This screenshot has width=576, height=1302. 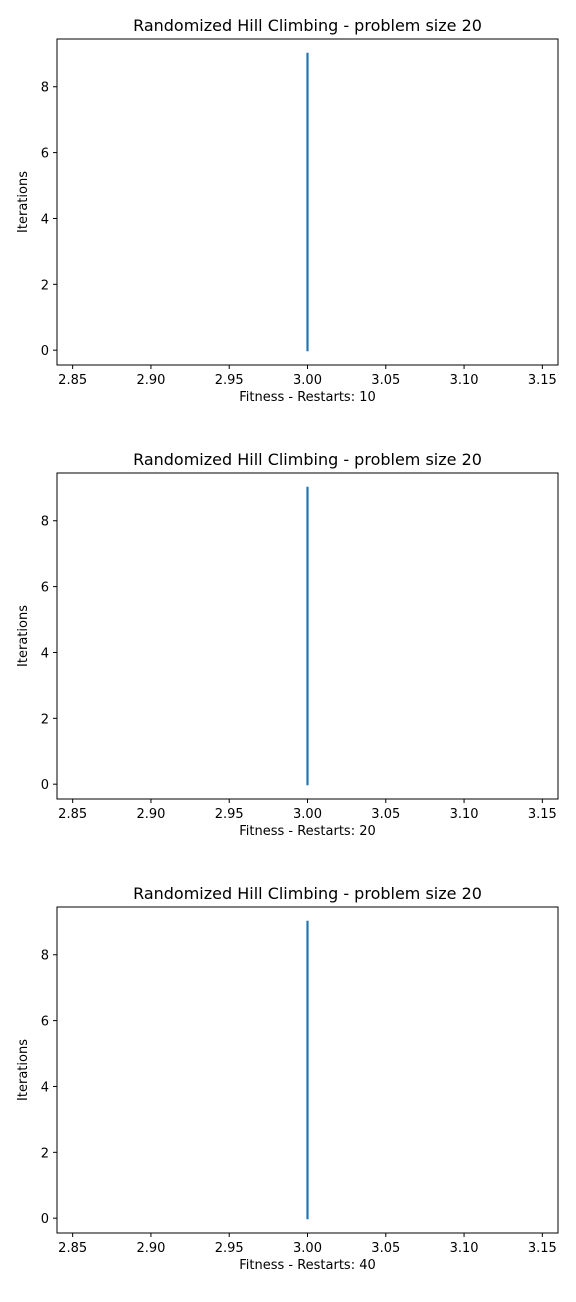 I want to click on x-axis-label: Fitness - Restarts: 20, so click(x=307, y=831).